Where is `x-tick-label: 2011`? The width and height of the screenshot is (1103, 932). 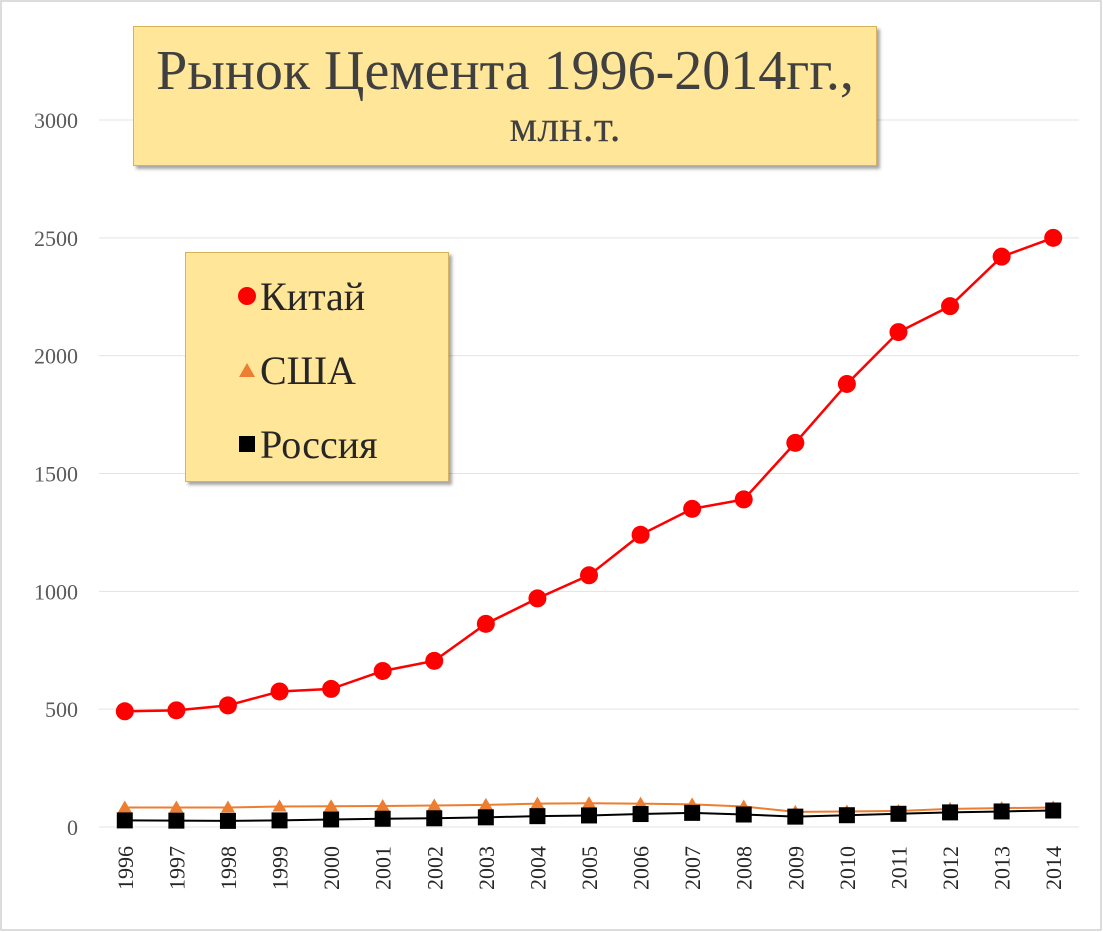 x-tick-label: 2011 is located at coordinates (898, 867).